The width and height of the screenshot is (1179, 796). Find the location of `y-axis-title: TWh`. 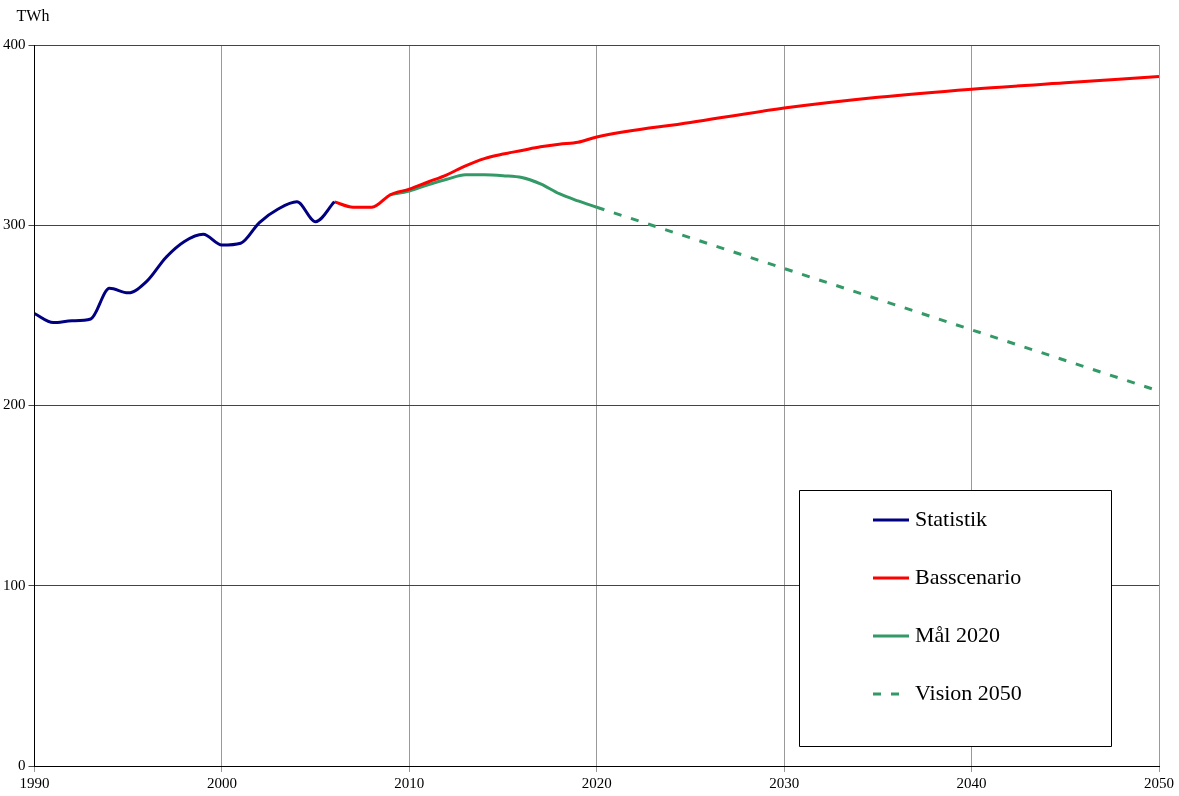

y-axis-title: TWh is located at coordinates (33, 16).